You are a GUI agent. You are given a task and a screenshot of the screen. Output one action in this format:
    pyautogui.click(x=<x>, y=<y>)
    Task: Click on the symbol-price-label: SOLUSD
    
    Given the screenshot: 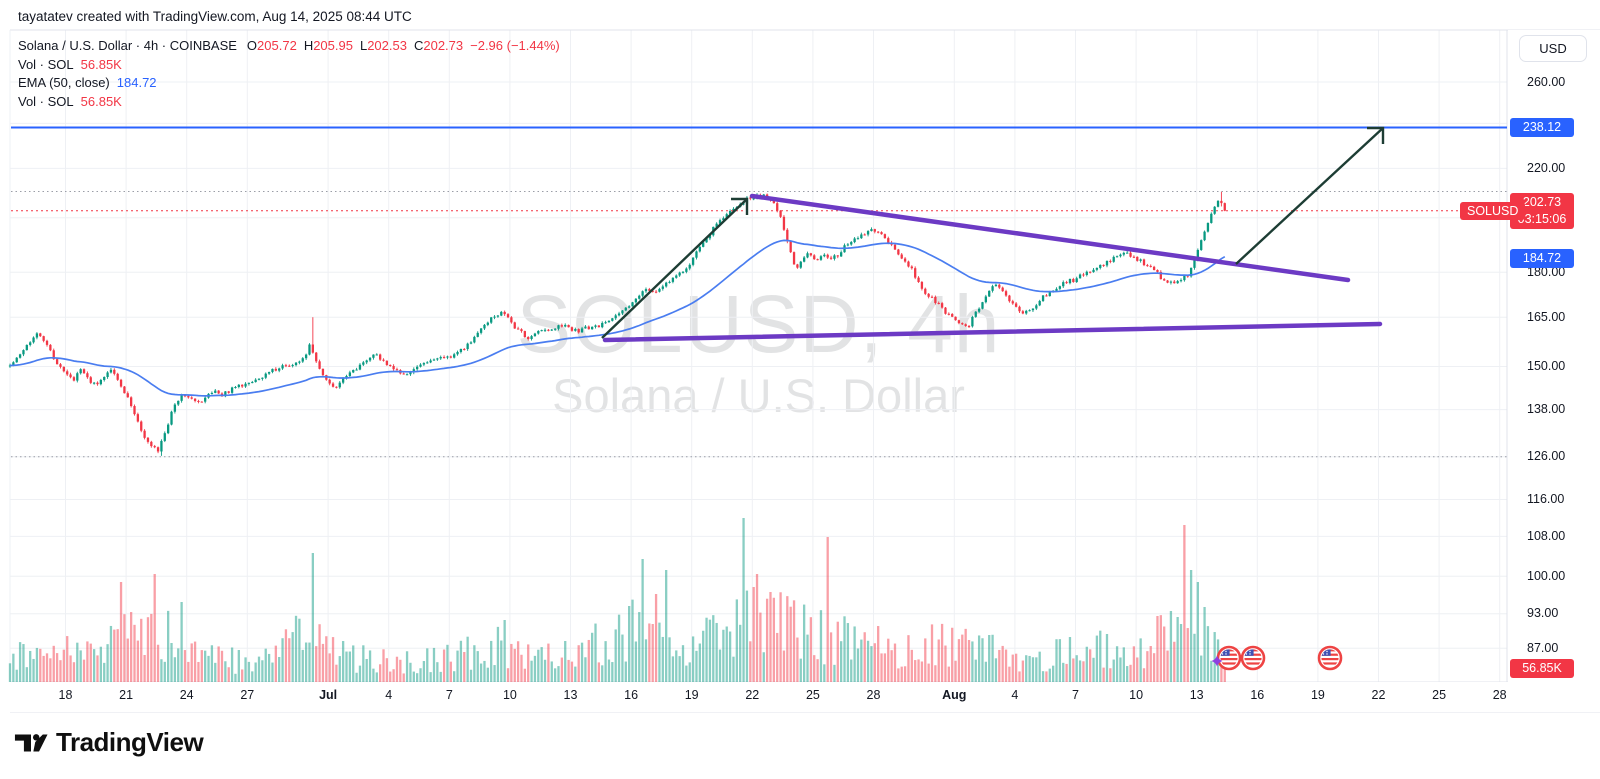 What is the action you would take?
    pyautogui.click(x=1493, y=210)
    